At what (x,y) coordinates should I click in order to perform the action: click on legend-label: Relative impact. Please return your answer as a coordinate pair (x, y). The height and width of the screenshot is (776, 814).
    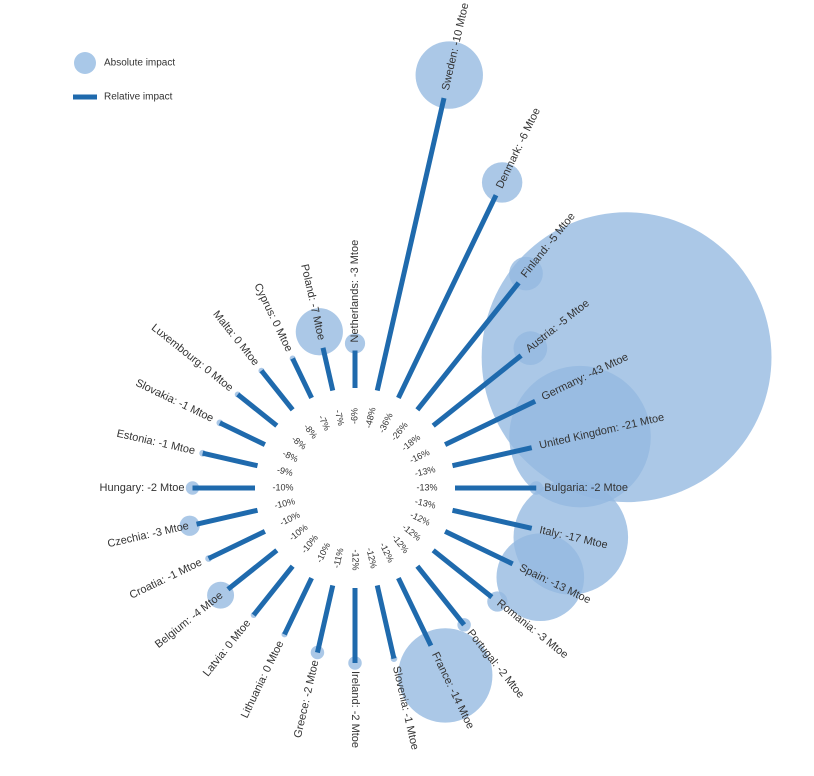
    Looking at the image, I should click on (138, 97).